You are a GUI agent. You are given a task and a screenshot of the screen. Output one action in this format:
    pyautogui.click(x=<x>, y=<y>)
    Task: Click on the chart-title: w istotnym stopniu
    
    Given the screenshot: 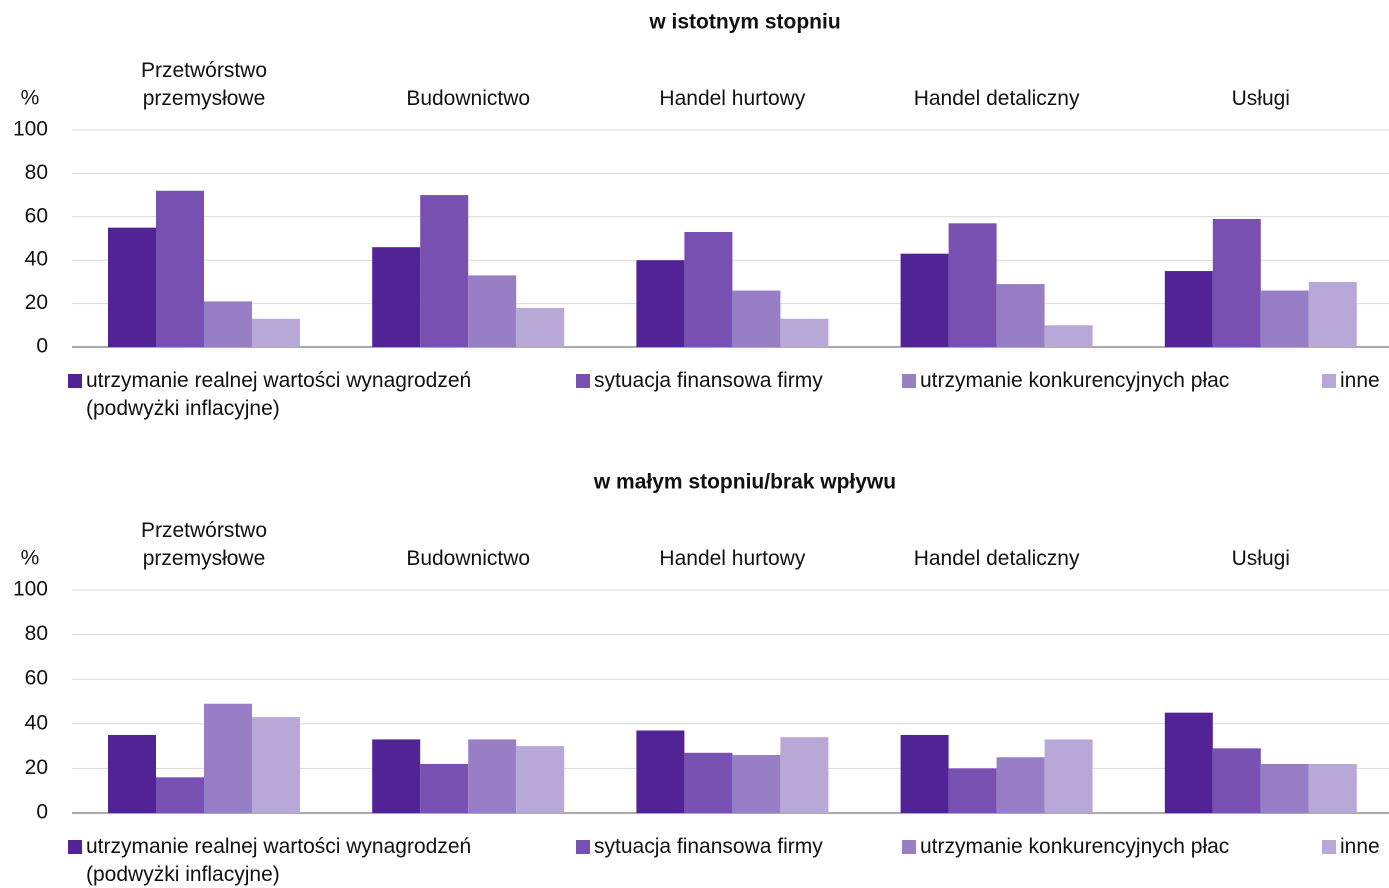 What is the action you would take?
    pyautogui.click(x=744, y=22)
    